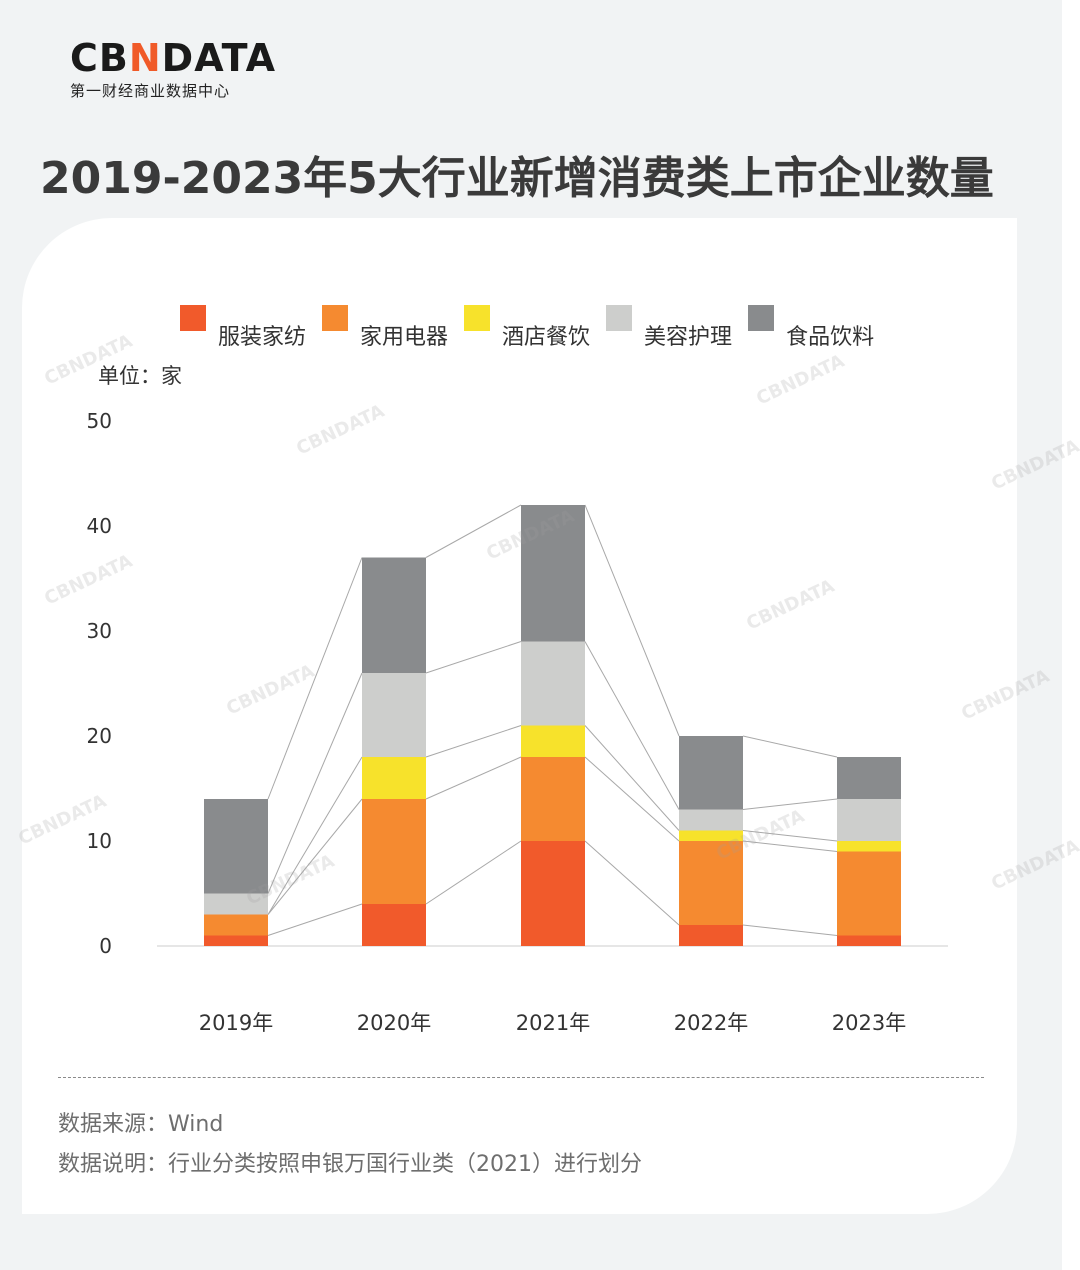  Describe the element at coordinates (105, 946) in the screenshot. I see `y-tick-label: 0` at that location.